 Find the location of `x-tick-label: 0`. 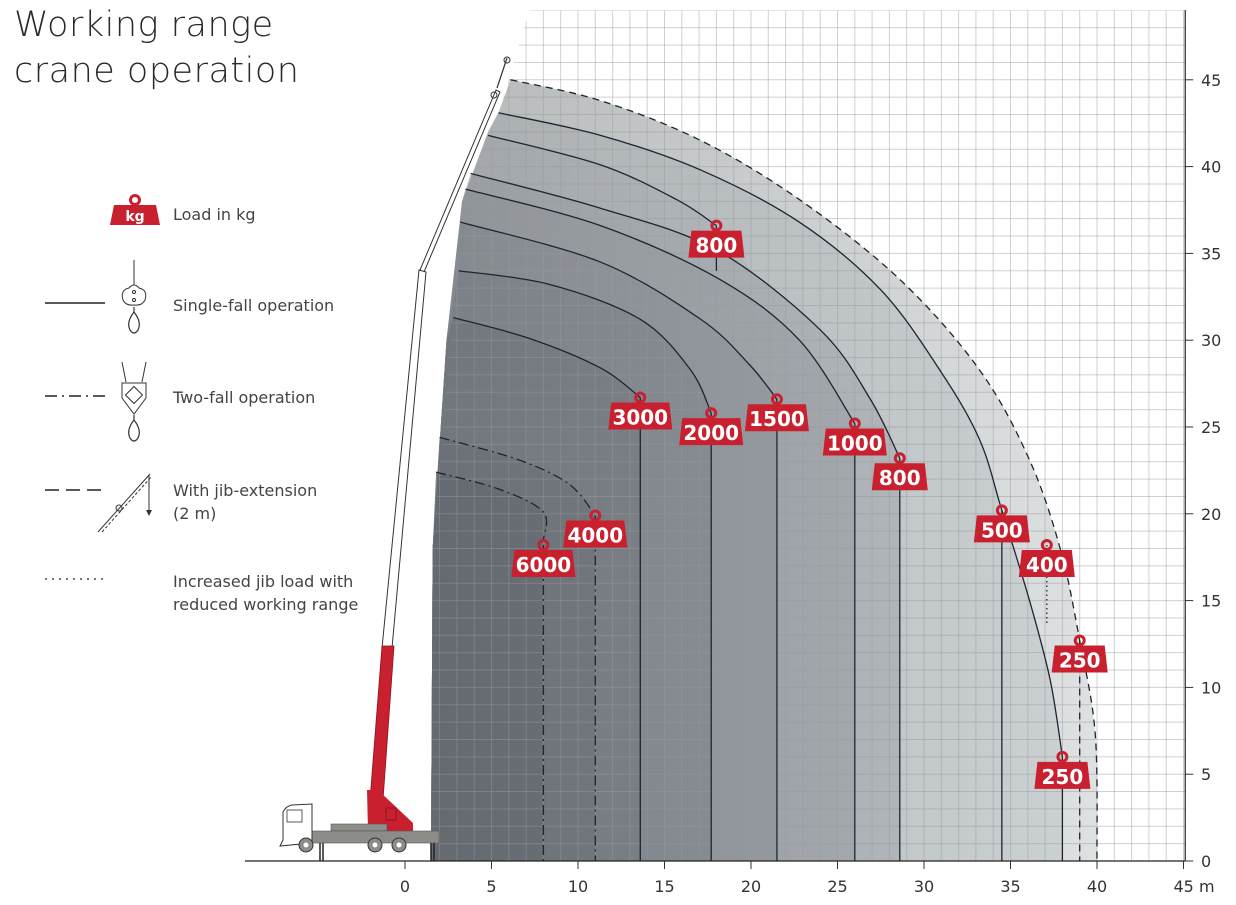

x-tick-label: 0 is located at coordinates (405, 886).